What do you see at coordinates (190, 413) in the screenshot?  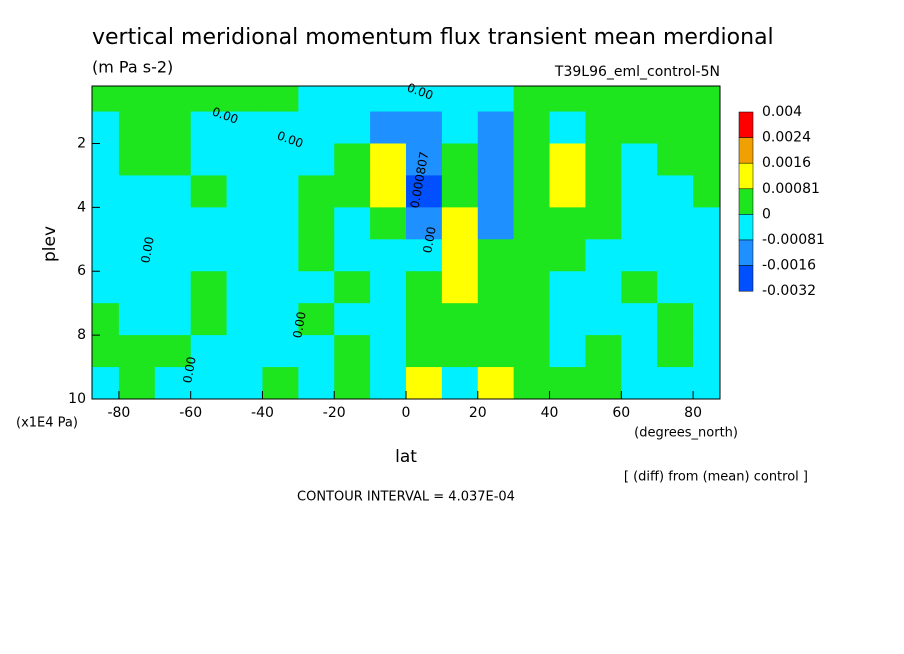 I see `x-tick-label: -60` at bounding box center [190, 413].